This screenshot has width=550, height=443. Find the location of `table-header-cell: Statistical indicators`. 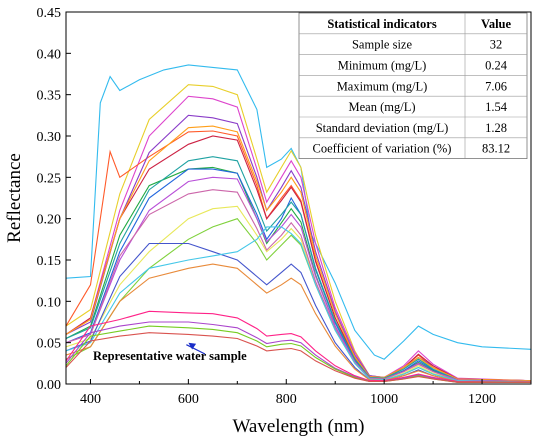

table-header-cell: Statistical indicators is located at coordinates (382, 24).